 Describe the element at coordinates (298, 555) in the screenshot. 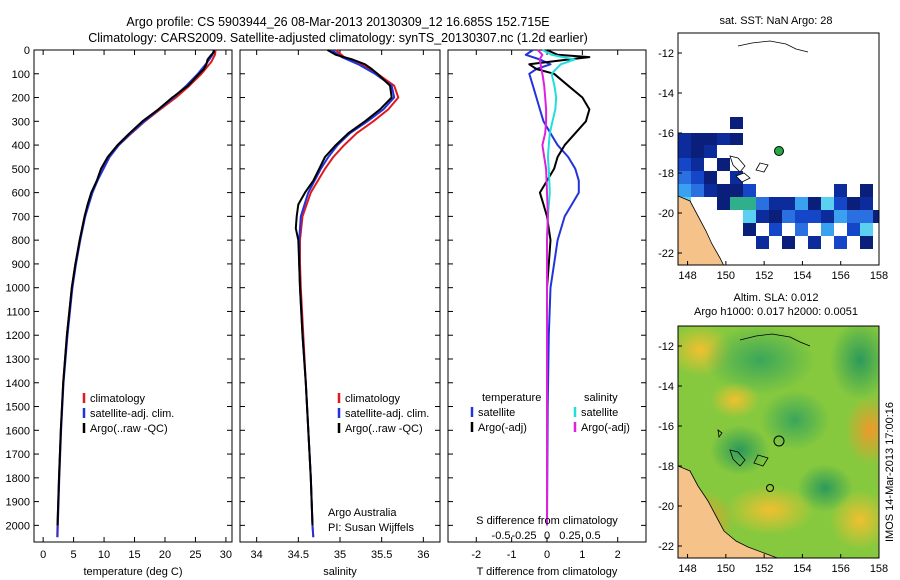

I see `xtick-label: 34.5` at that location.